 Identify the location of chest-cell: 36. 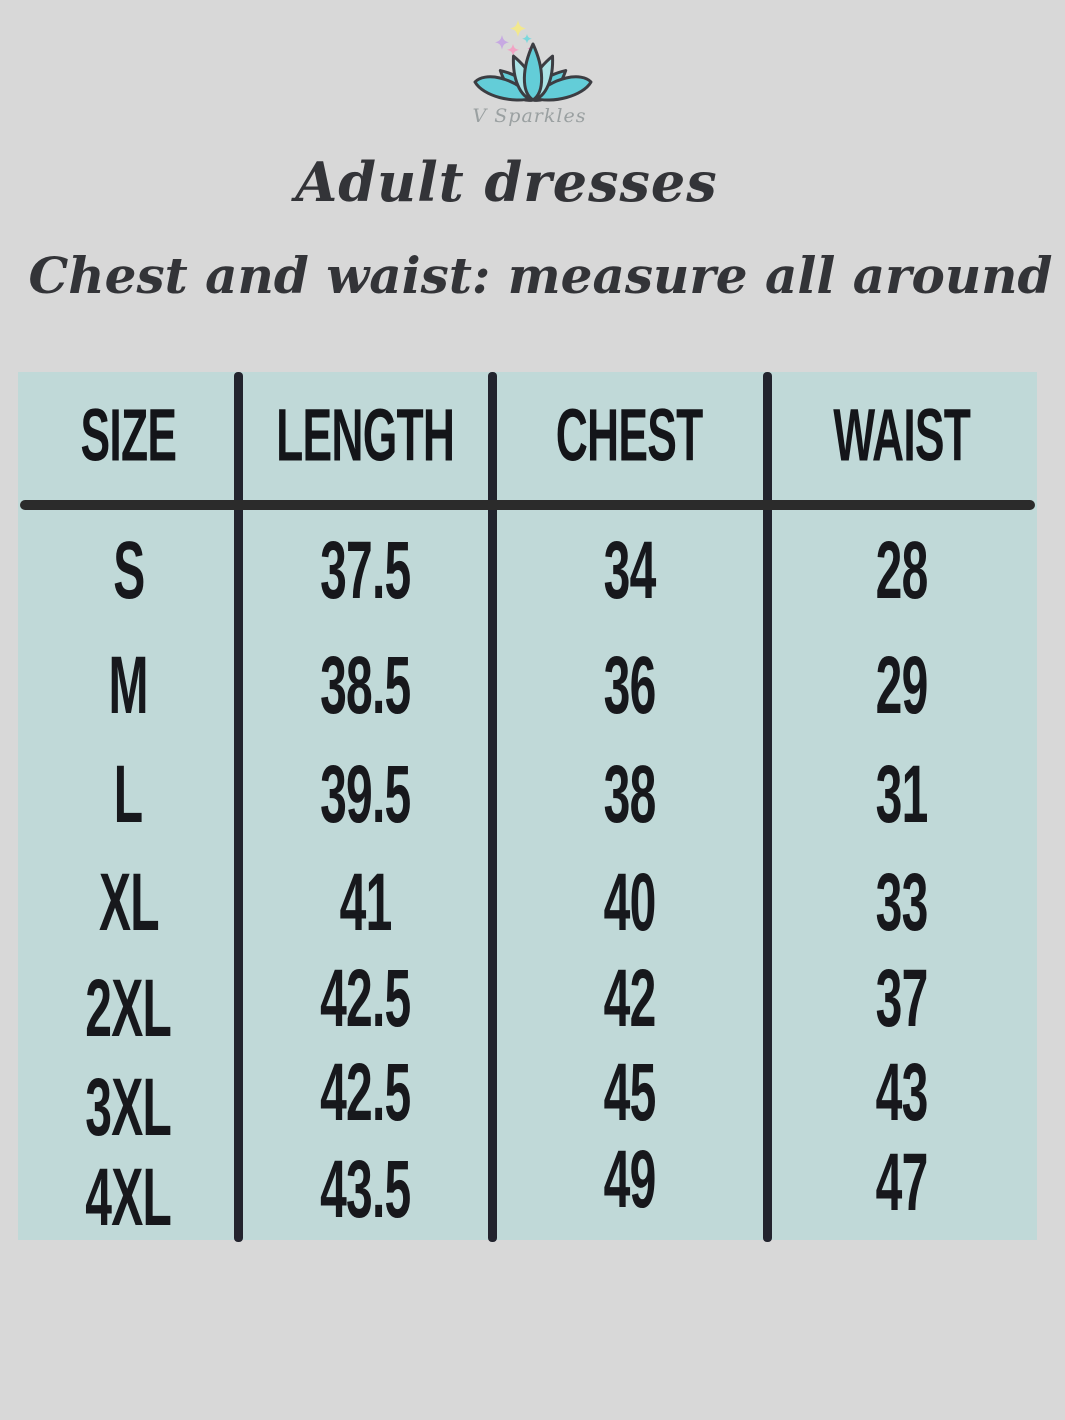
(630, 685).